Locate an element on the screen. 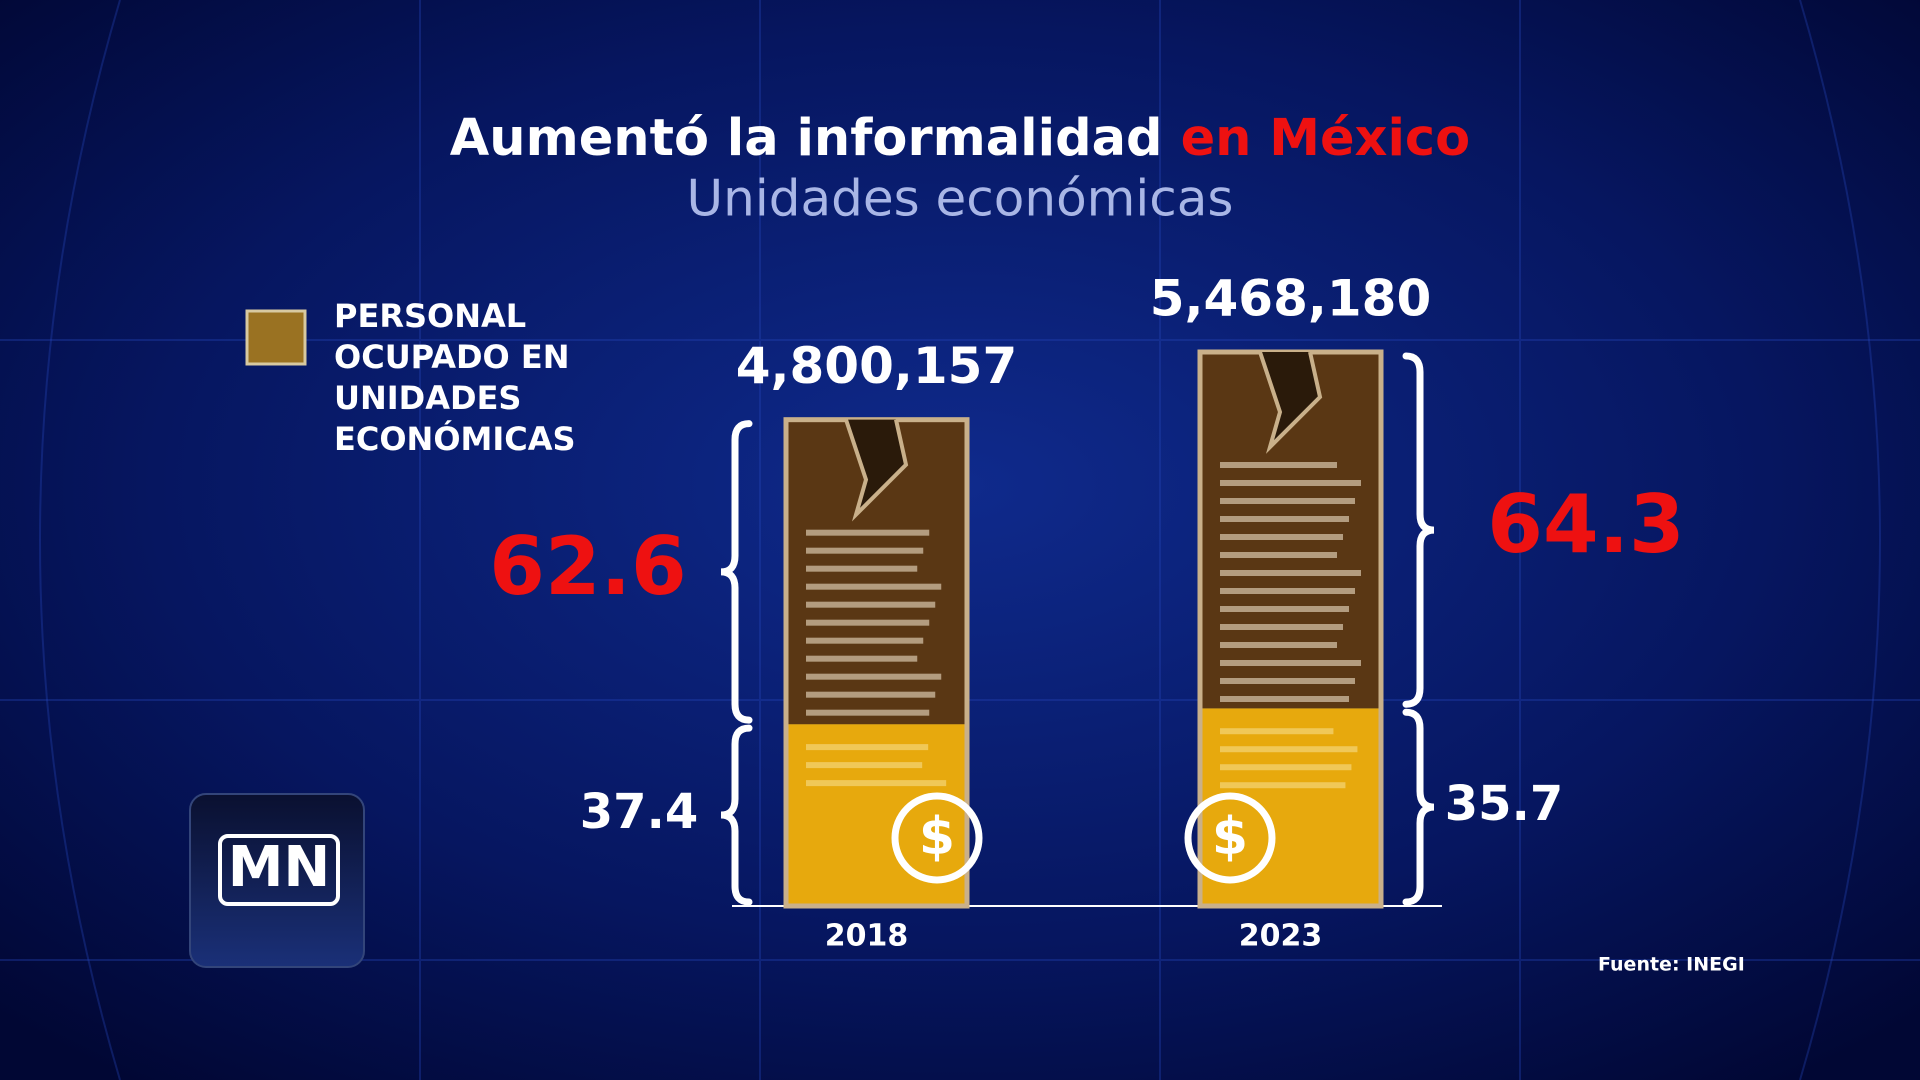 The image size is (1920, 1080). total-label: 5,468,180 is located at coordinates (1291, 299).